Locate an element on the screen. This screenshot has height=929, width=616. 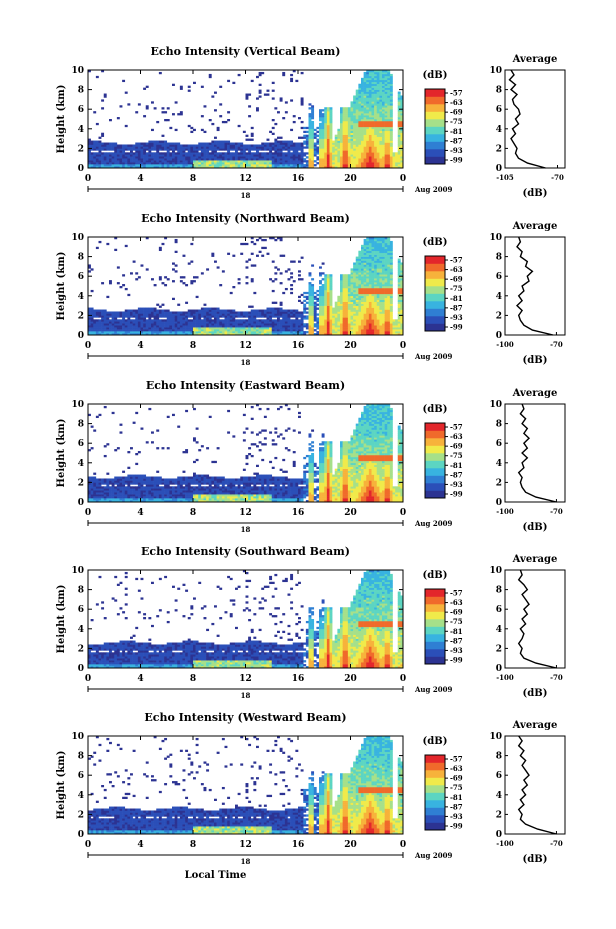
colorbar-swatch is located at coordinates (435, 153).